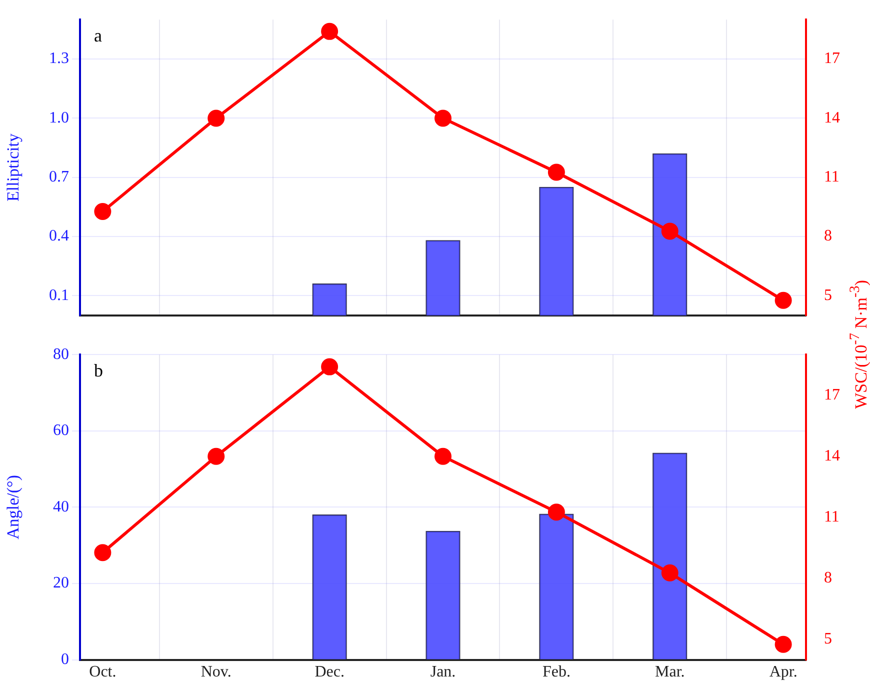 The image size is (870, 689). What do you see at coordinates (329, 672) in the screenshot?
I see `x-tick-label: Dec.` at bounding box center [329, 672].